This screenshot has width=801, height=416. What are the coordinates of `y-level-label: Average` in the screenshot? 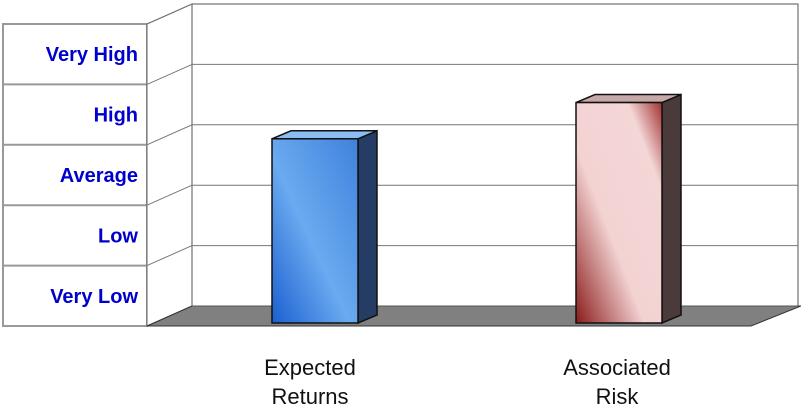 It's located at (99, 176).